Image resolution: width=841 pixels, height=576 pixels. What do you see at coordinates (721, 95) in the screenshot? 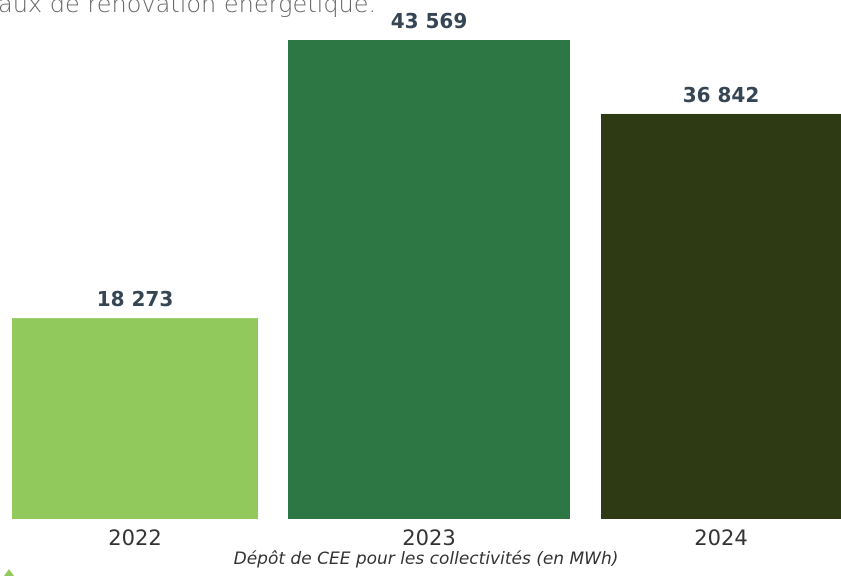
I see `value-label: 36 842` at bounding box center [721, 95].